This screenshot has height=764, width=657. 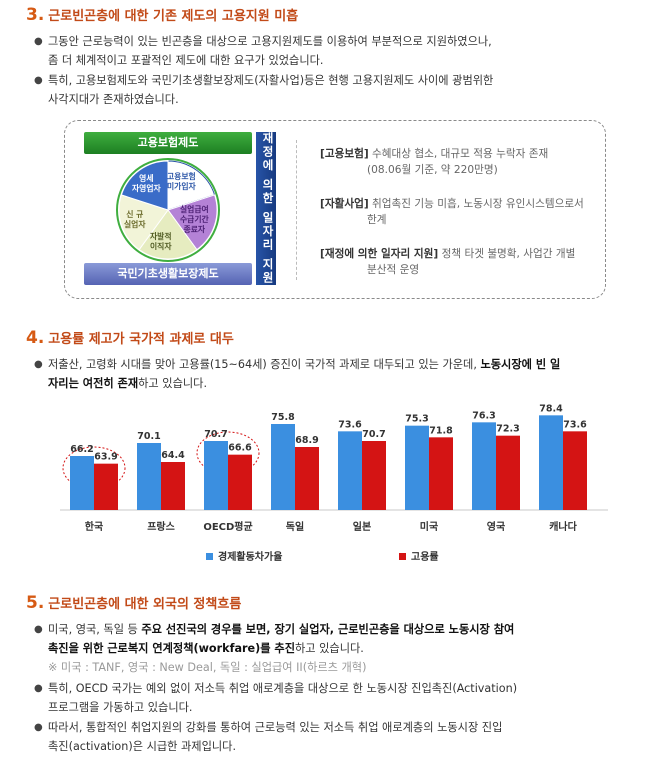 What do you see at coordinates (483, 415) in the screenshot?
I see `data-label: 76.3` at bounding box center [483, 415].